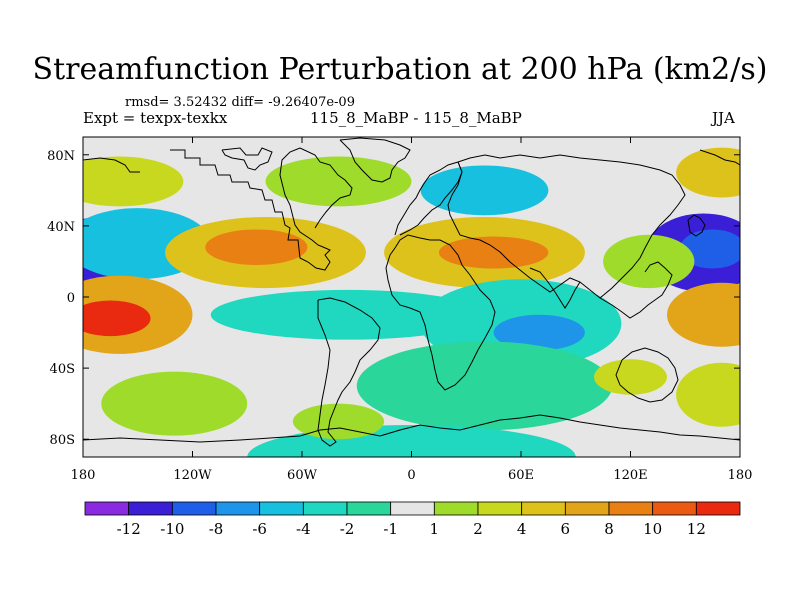 The height and width of the screenshot is (600, 800). What do you see at coordinates (172, 529) in the screenshot?
I see `colorbar-label-1: -10` at bounding box center [172, 529].